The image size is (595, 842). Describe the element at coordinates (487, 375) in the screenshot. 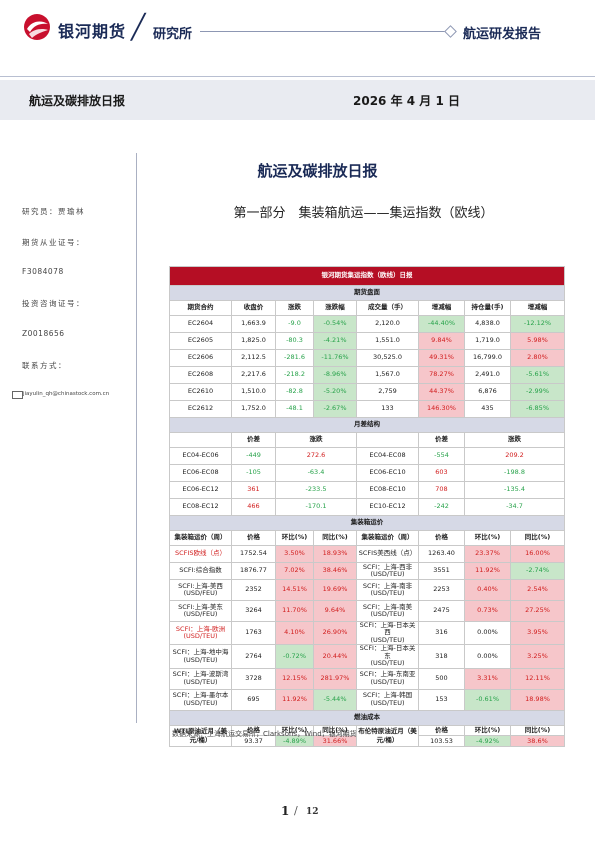

I see `table-cell: 2,491.0` at that location.